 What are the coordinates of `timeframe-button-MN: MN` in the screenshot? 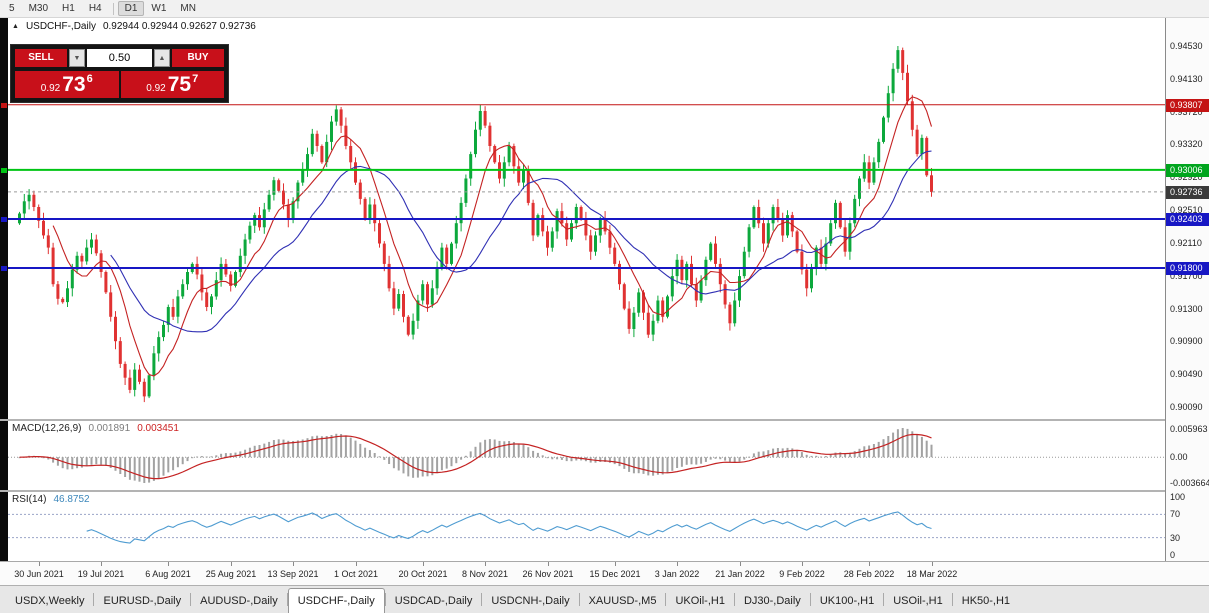 It's located at (188, 8).